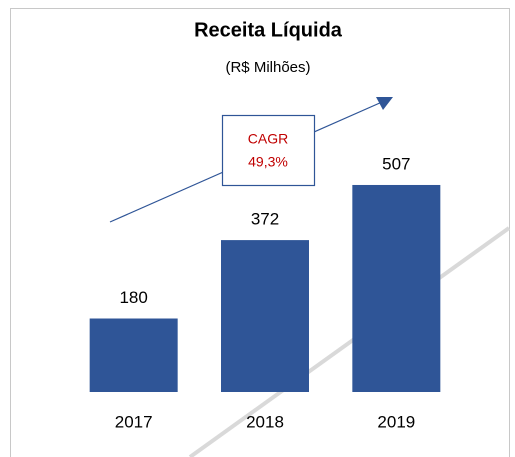  What do you see at coordinates (268, 139) in the screenshot?
I see `annotation-title: CAGR` at bounding box center [268, 139].